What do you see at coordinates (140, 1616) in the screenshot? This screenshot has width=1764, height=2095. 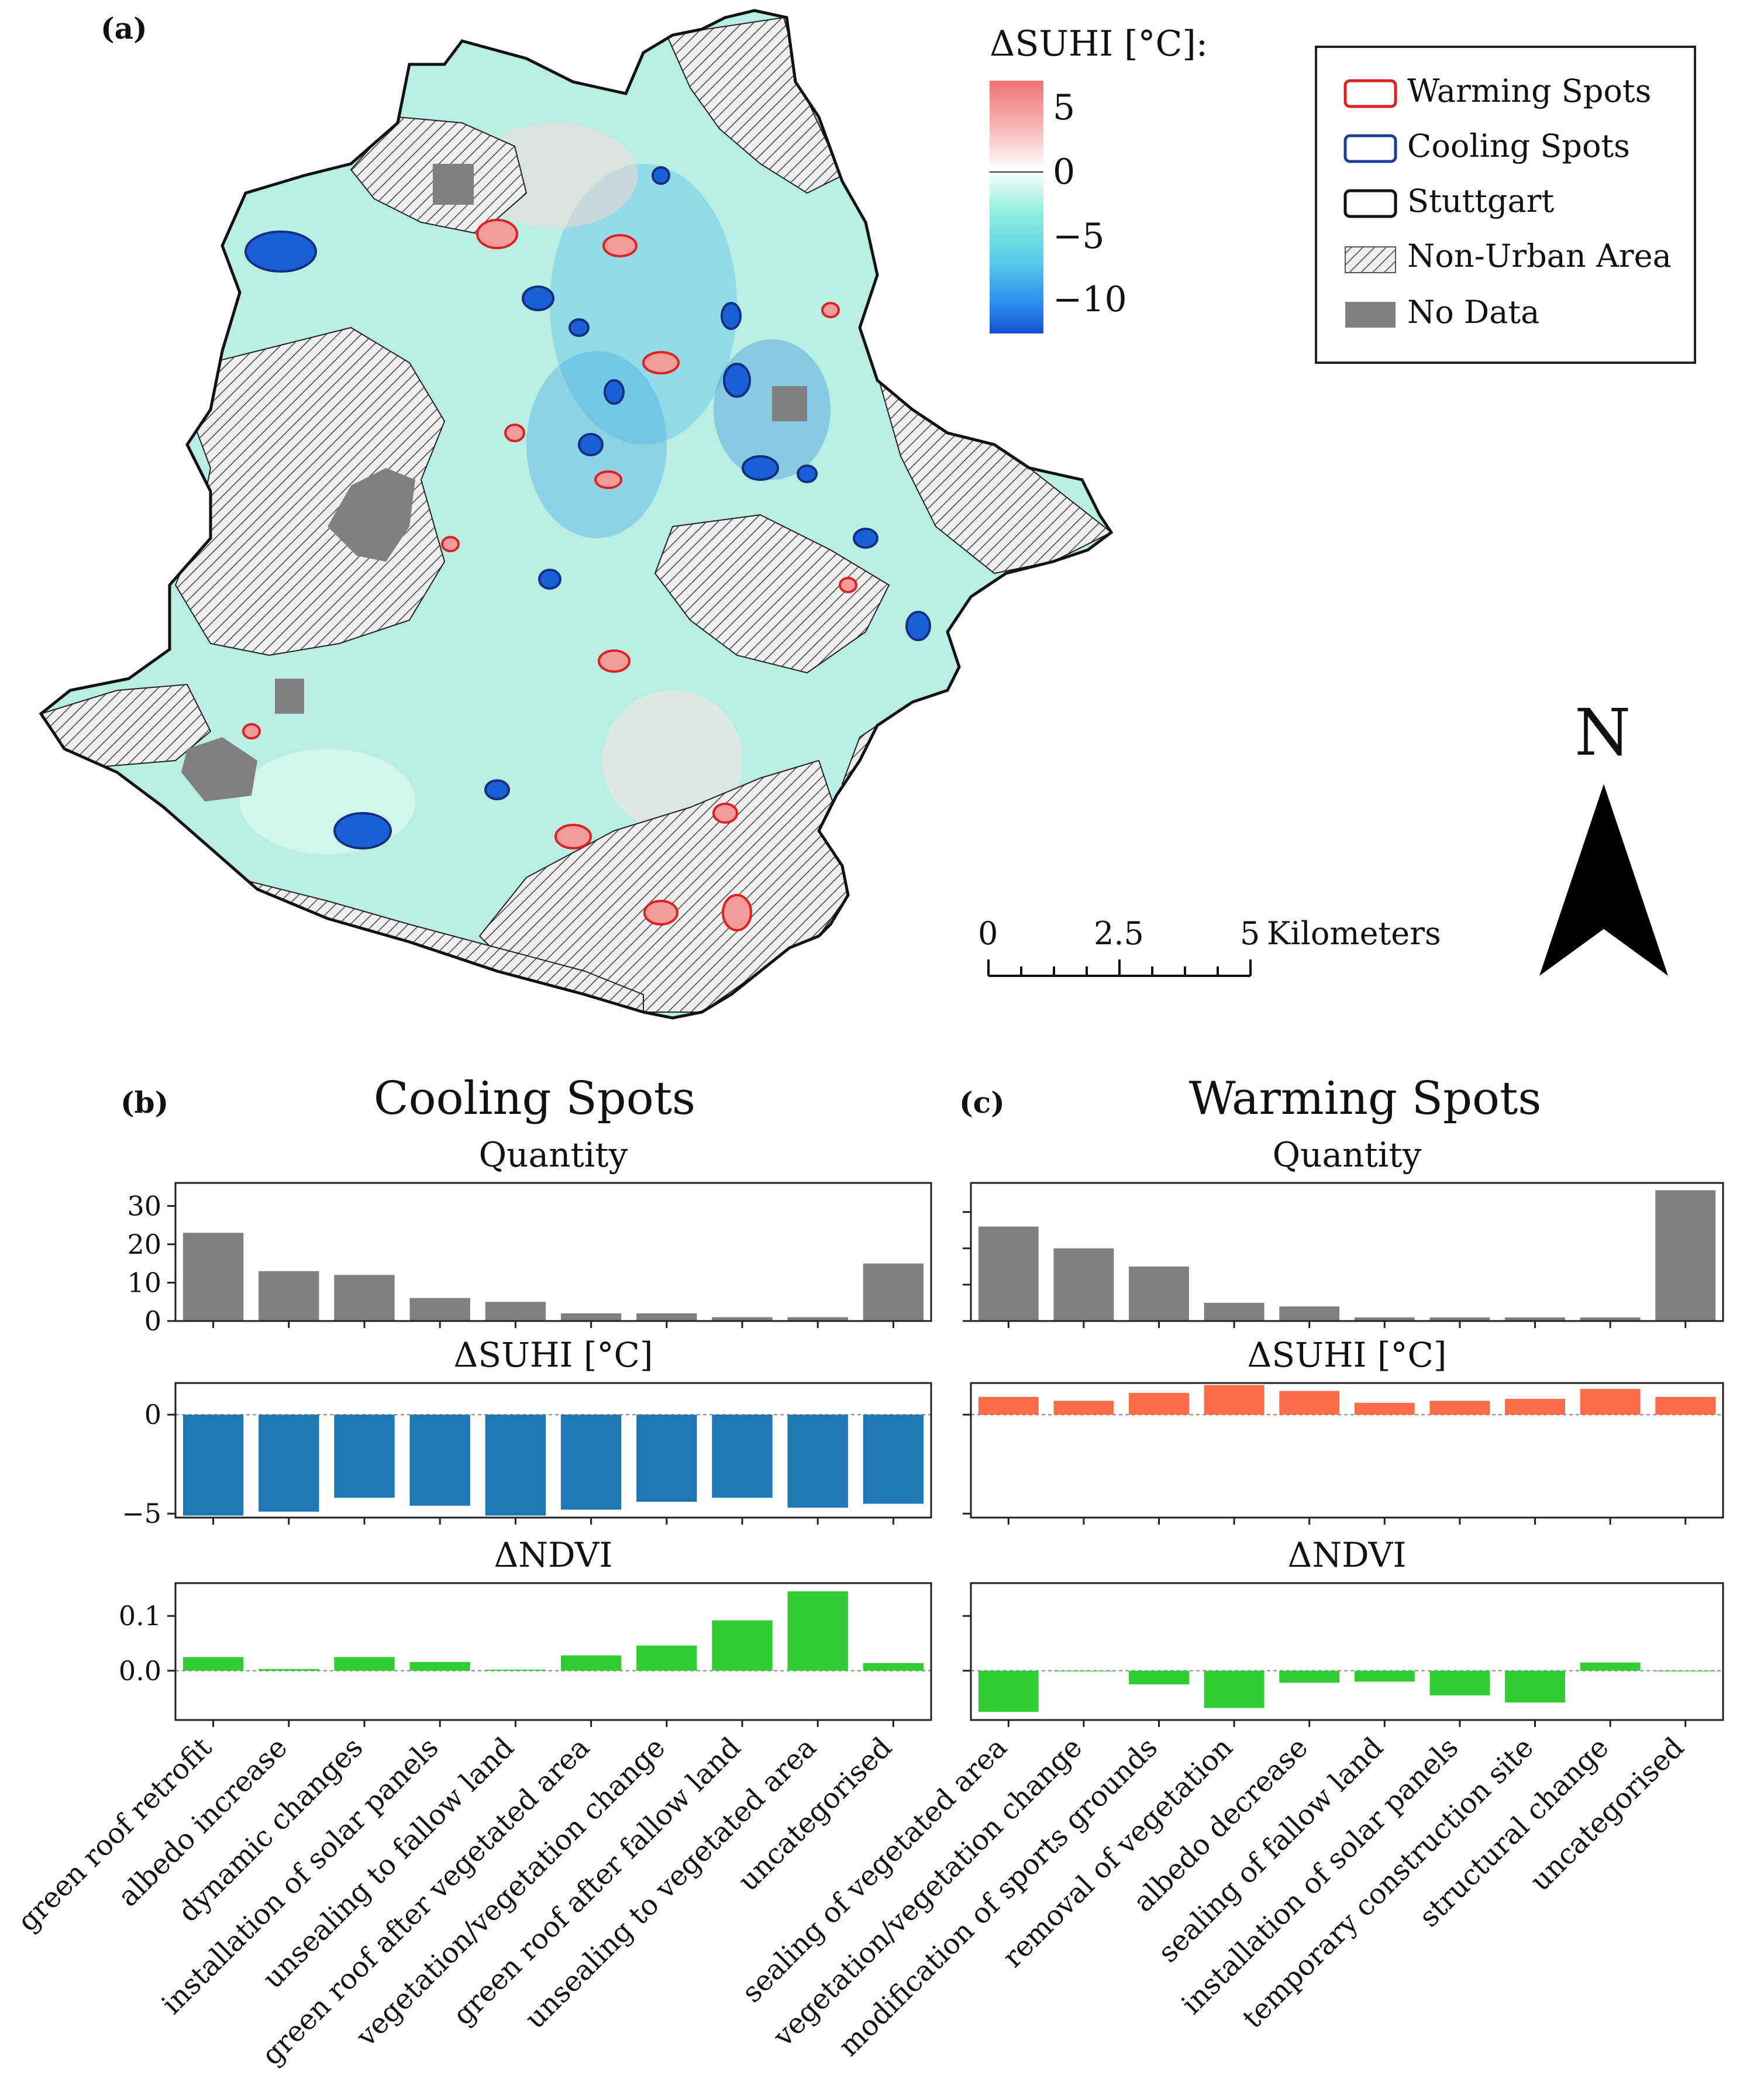 I see `y-tick-label: 0.1` at bounding box center [140, 1616].